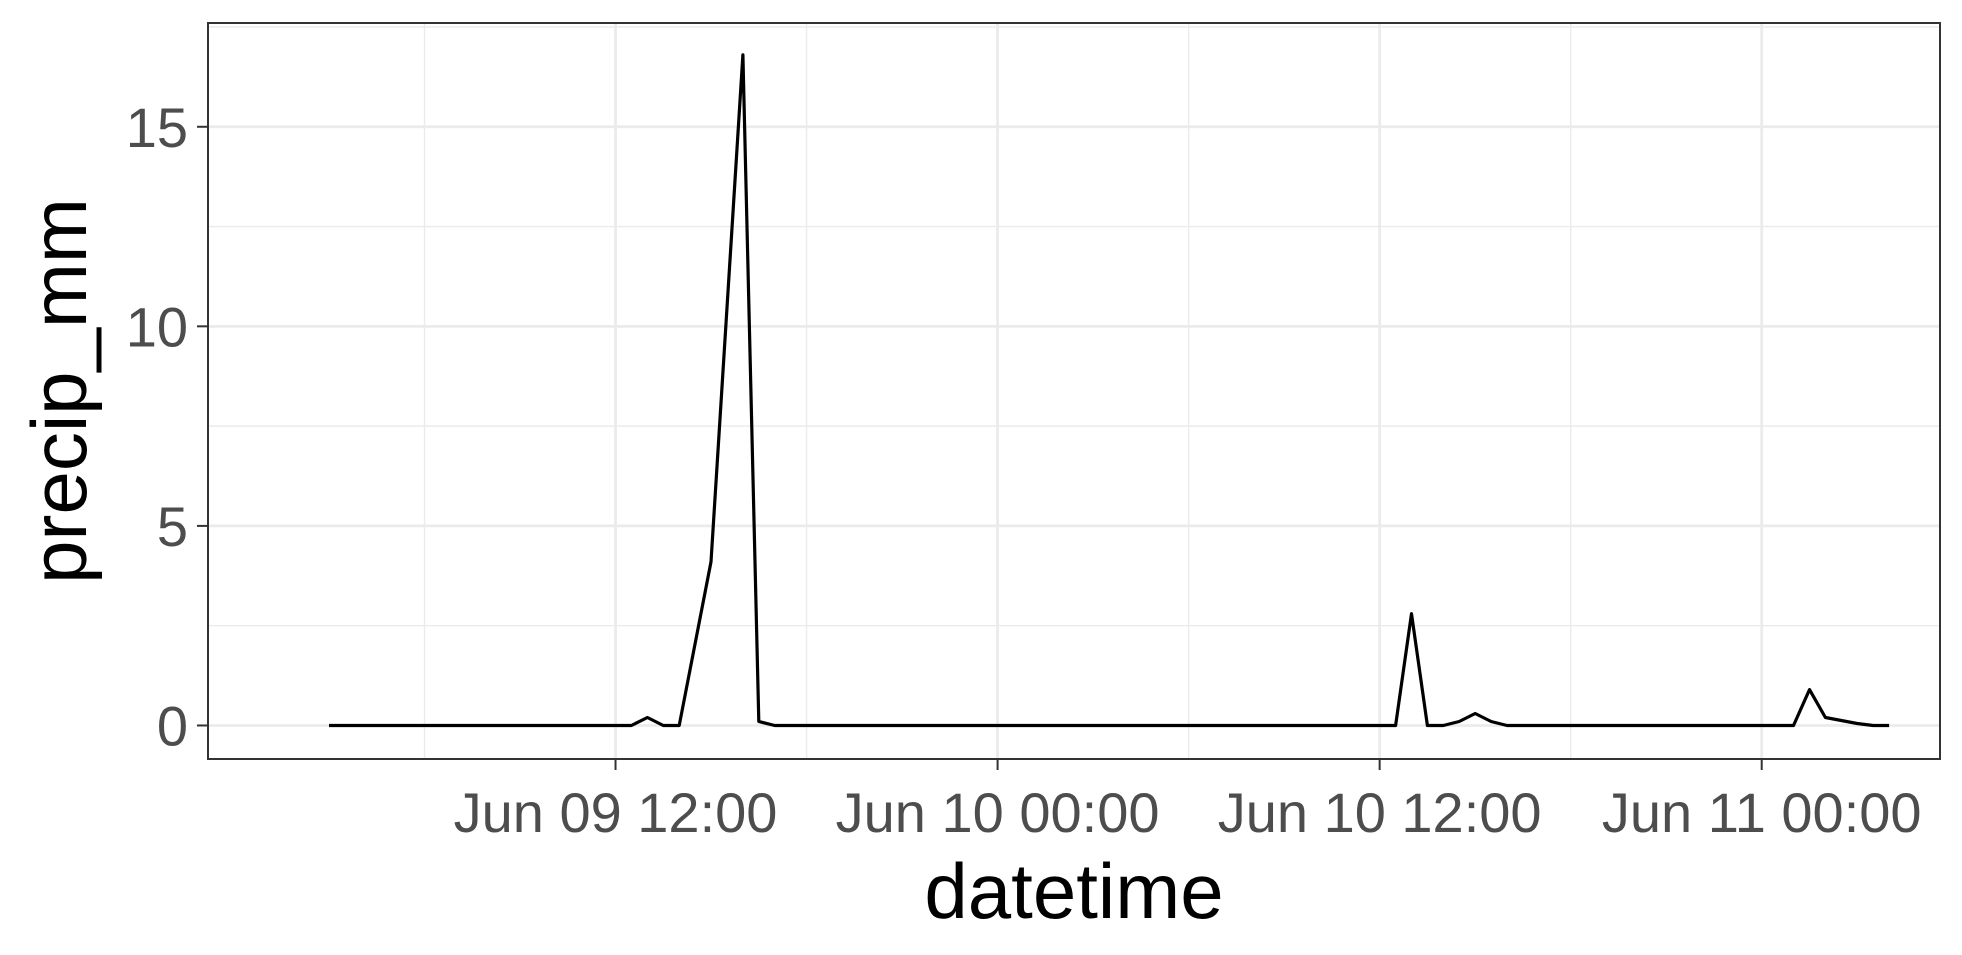 This screenshot has height=955, width=1962. What do you see at coordinates (59, 391) in the screenshot?
I see `y-axis-title: precip_mm` at bounding box center [59, 391].